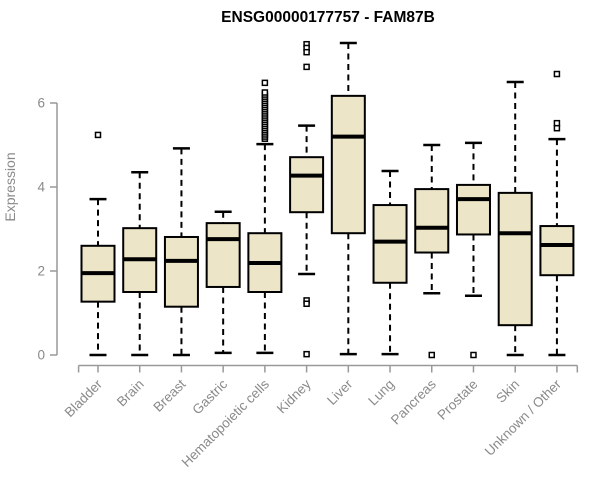  Describe the element at coordinates (41, 355) in the screenshot. I see `y-tick-label: 0` at that location.